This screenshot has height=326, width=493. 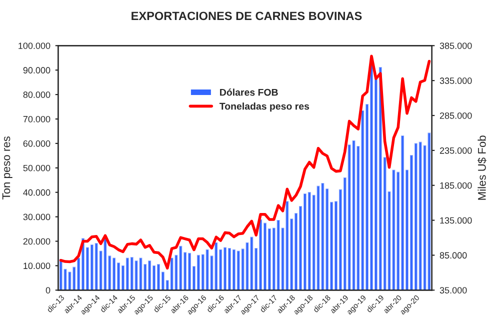 What do you see at coordinates (456, 185) in the screenshot?
I see `y2-tick-label: 185.000` at bounding box center [456, 185].